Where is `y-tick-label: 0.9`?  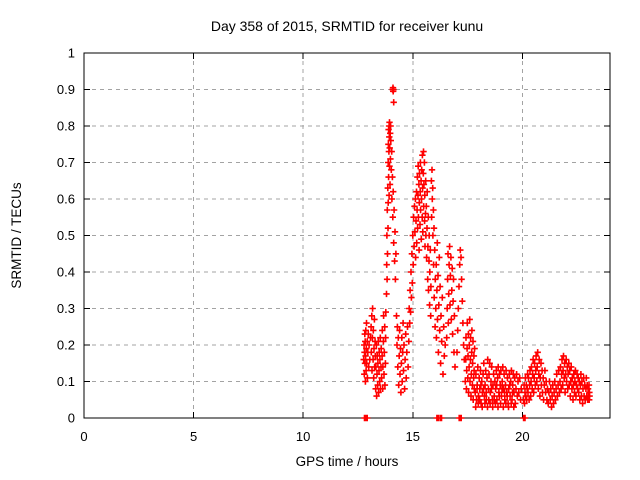
y-tick-label: 0.9 is located at coordinates (66, 89).